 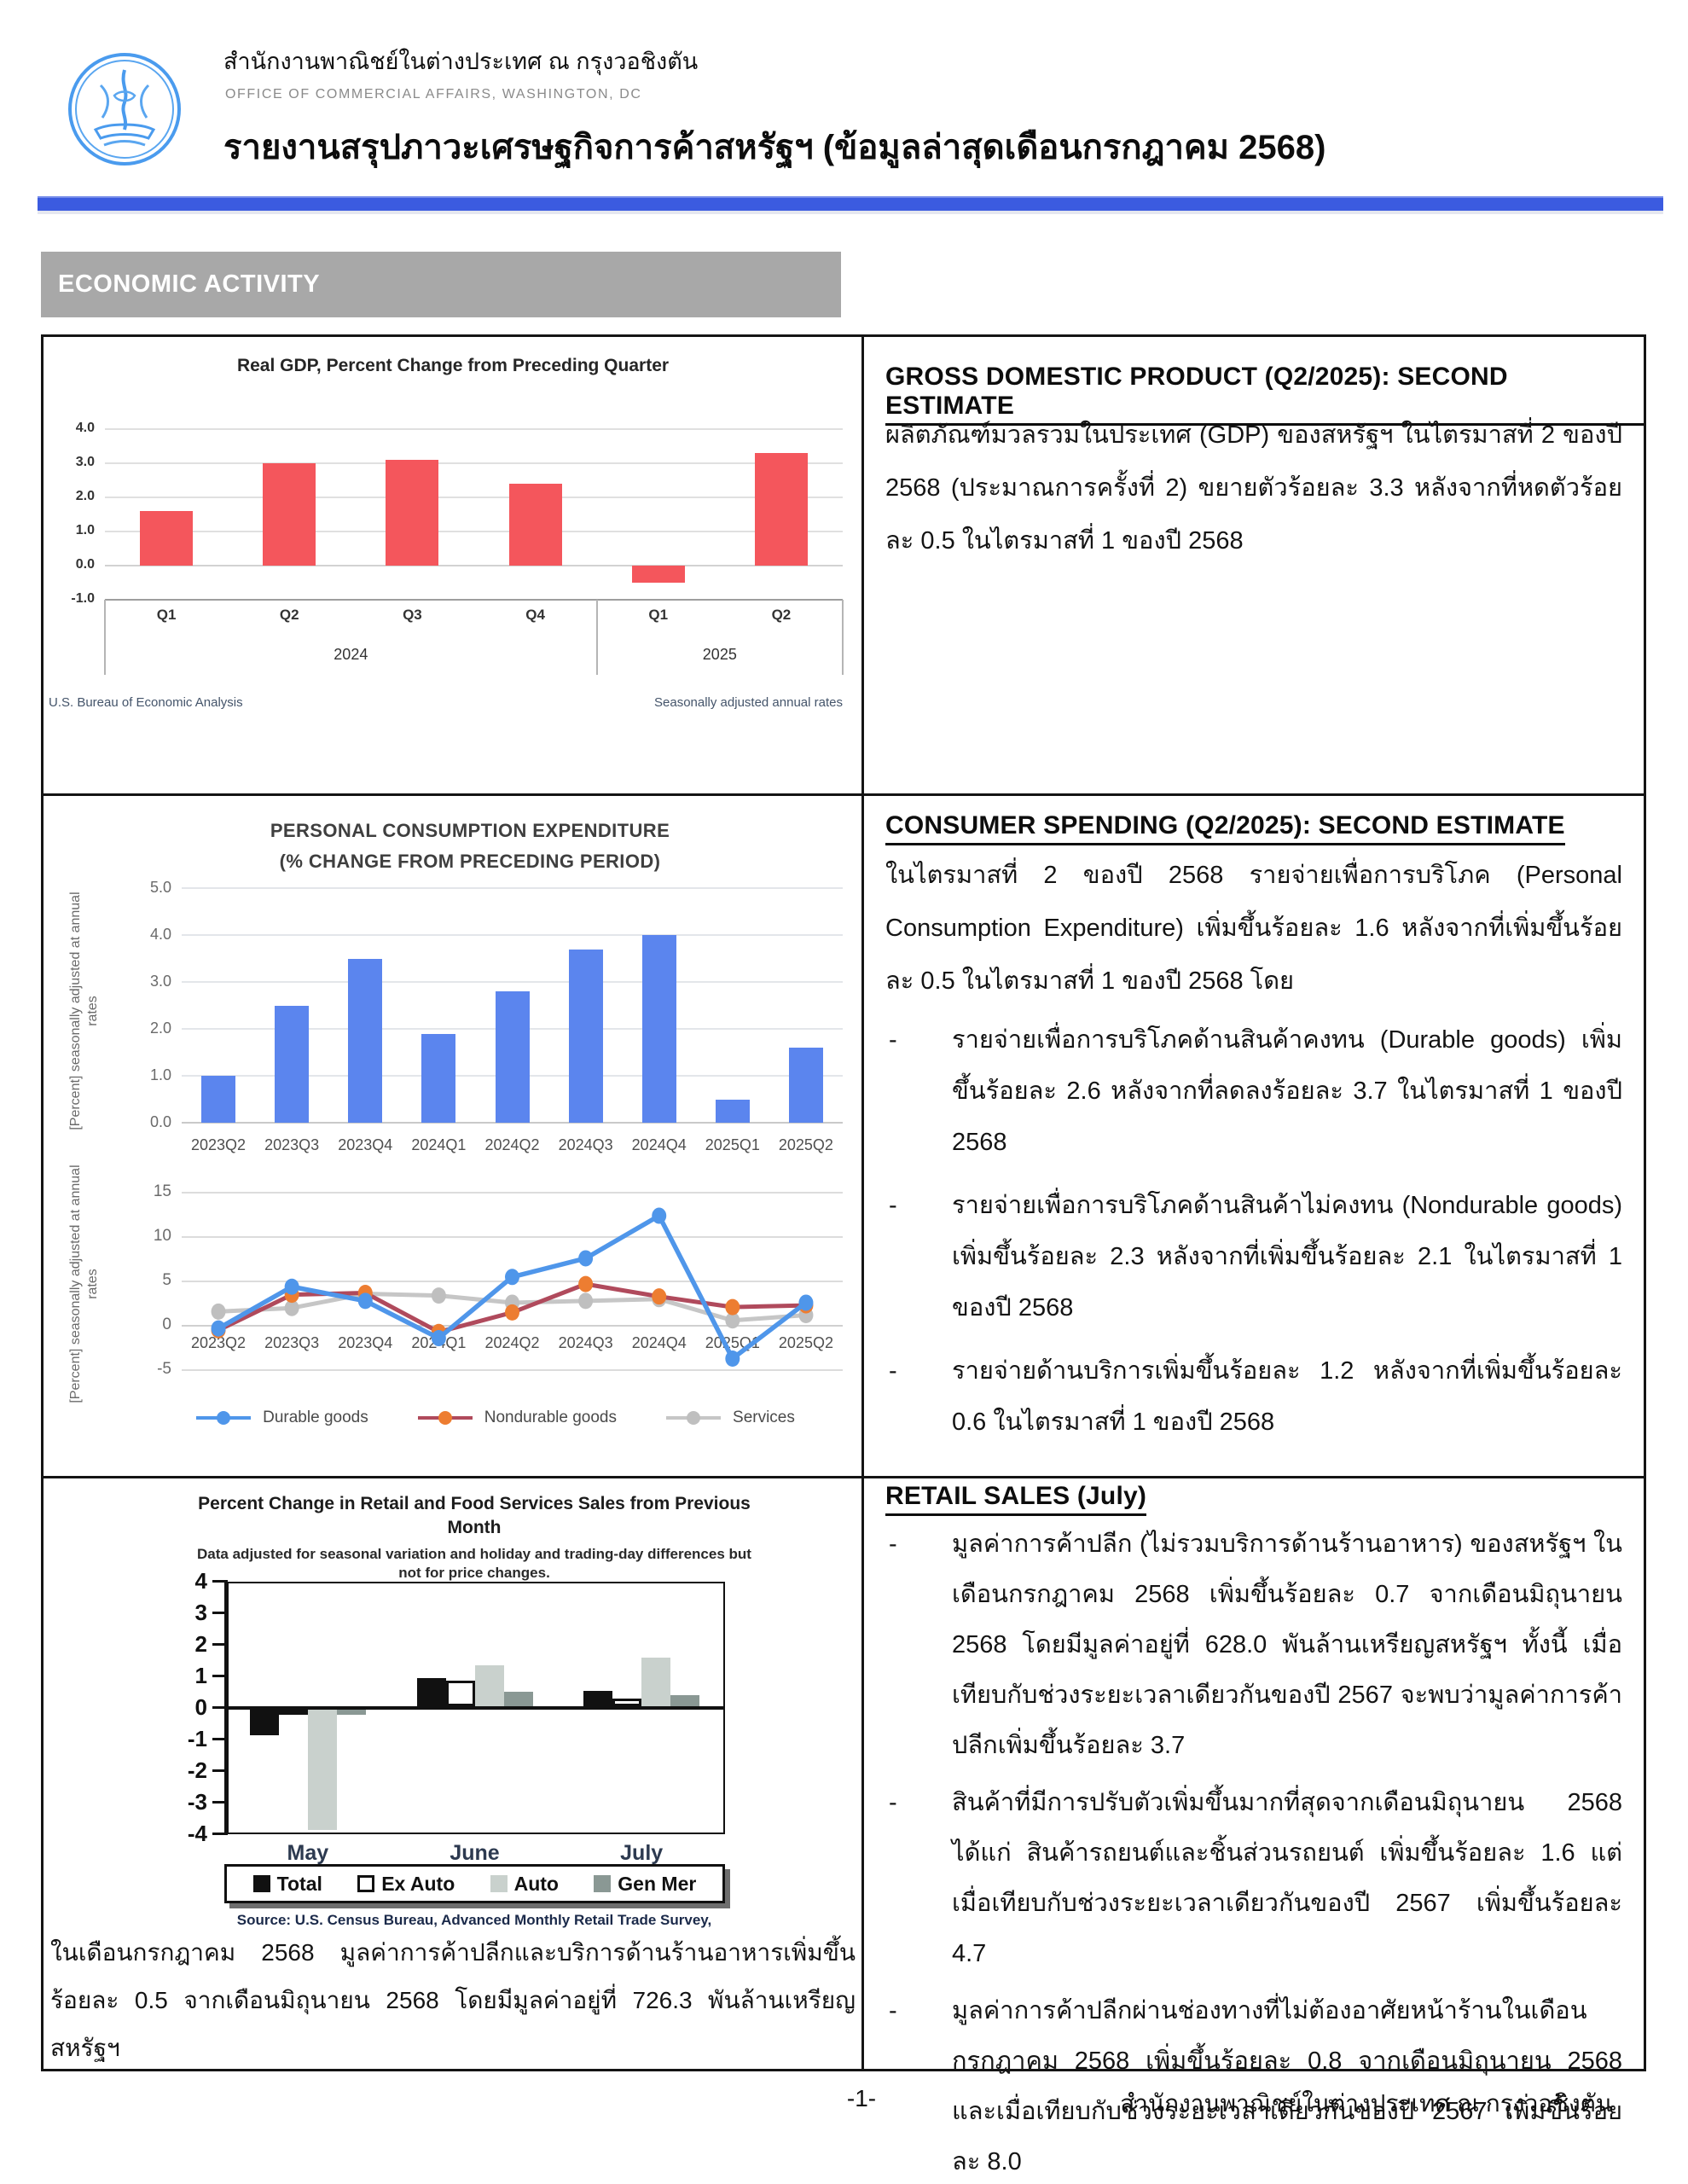 What do you see at coordinates (441, 284) in the screenshot?
I see `section-banner: ECONOMIC ACTIVITY` at bounding box center [441, 284].